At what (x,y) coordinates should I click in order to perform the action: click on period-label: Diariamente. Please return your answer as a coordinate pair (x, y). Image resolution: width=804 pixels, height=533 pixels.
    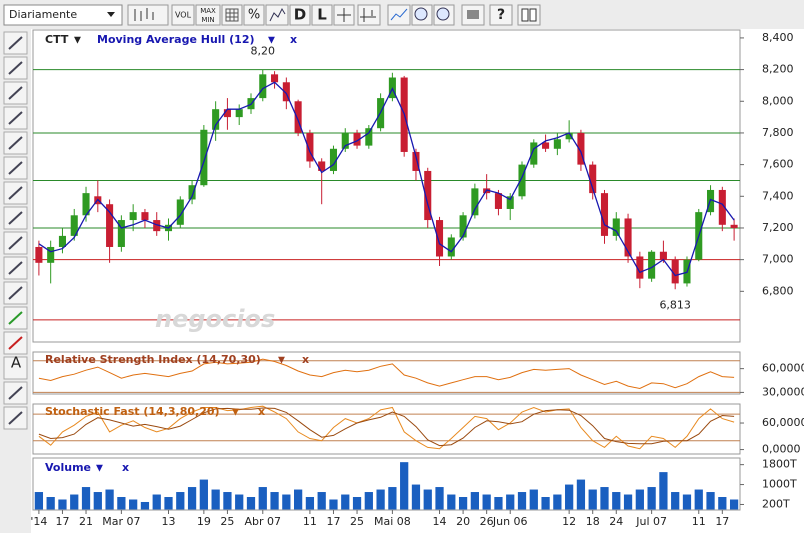
    Looking at the image, I should click on (43, 14).